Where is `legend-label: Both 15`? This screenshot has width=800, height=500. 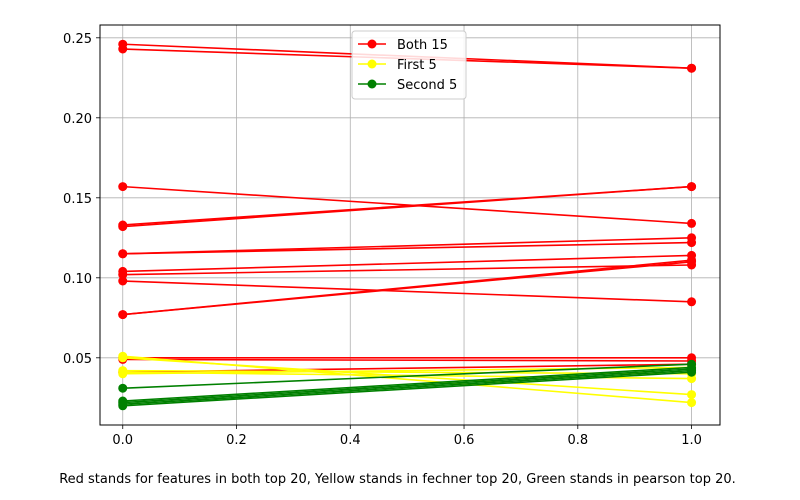
legend-label: Both 15 is located at coordinates (422, 45).